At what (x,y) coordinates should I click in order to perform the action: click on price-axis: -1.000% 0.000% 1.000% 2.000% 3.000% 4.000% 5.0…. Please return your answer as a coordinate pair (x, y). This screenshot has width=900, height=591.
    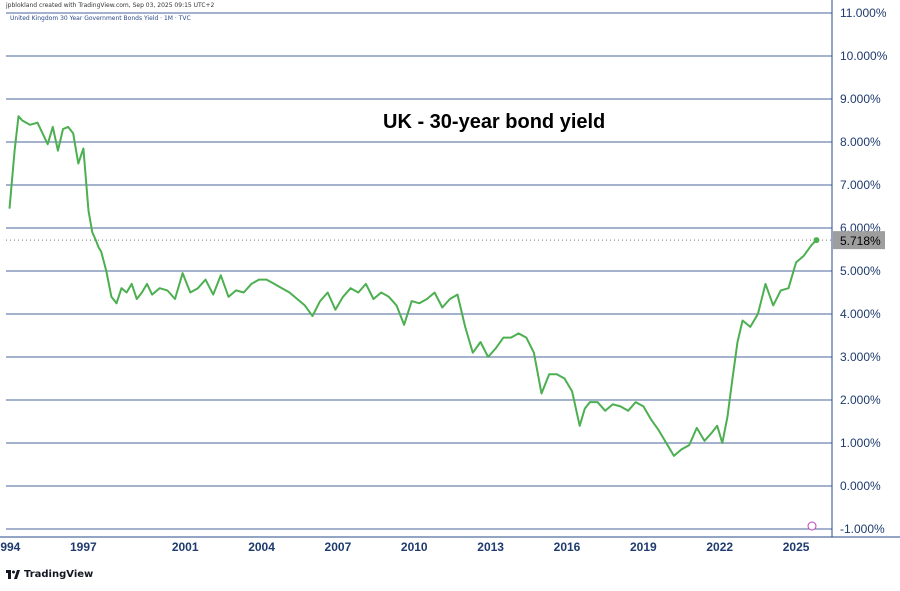
    Looking at the image, I should click on (864, 271).